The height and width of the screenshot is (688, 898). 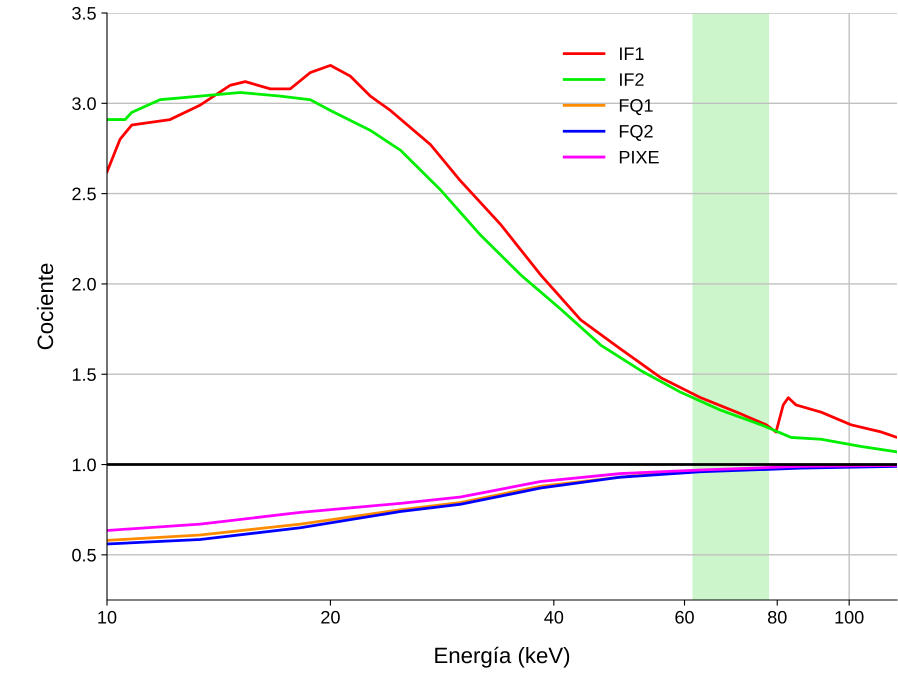 I want to click on legend-label: FQ2, so click(x=636, y=132).